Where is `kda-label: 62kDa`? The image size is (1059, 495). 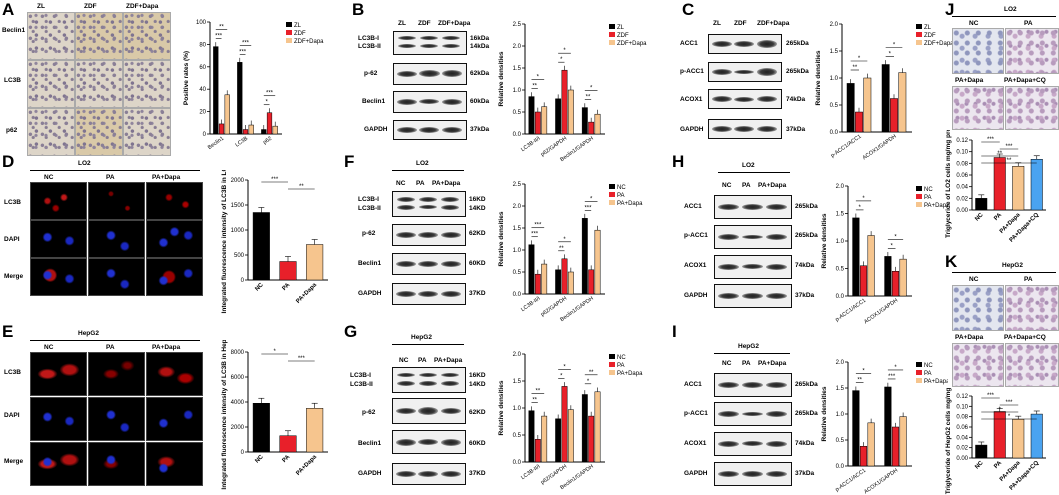
kda-label: 62kDa is located at coordinates (480, 73).